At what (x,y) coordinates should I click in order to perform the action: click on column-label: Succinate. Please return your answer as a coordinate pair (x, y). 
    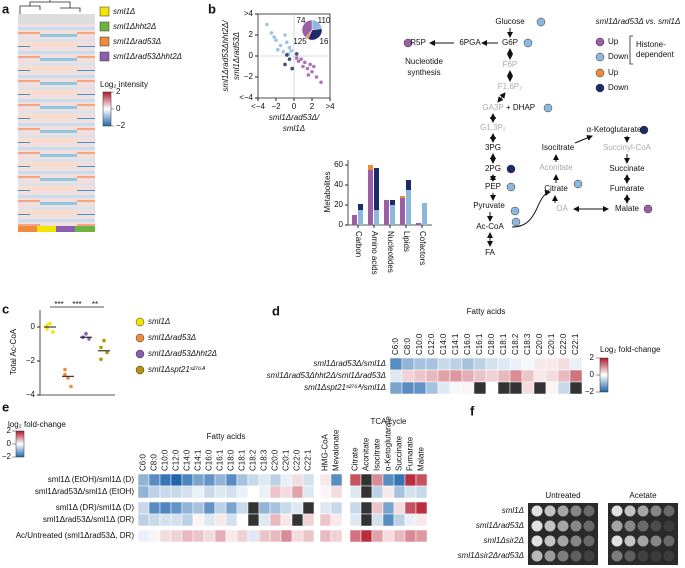
    Looking at the image, I should click on (399, 453).